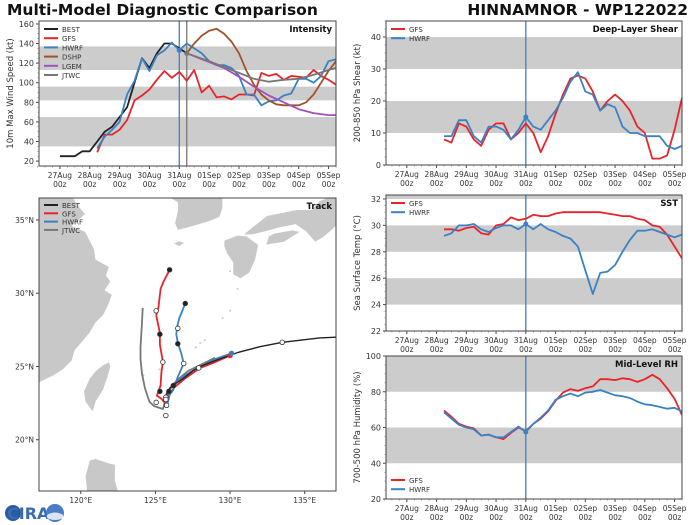 The height and width of the screenshot is (525, 700). What do you see at coordinates (534, 263) in the screenshot?
I see `axes-frame` at bounding box center [534, 263].